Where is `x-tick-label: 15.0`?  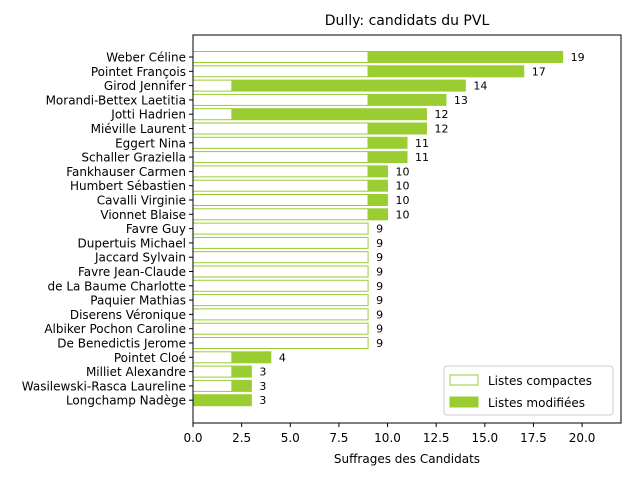 x-tick-label: 15.0 is located at coordinates (484, 438).